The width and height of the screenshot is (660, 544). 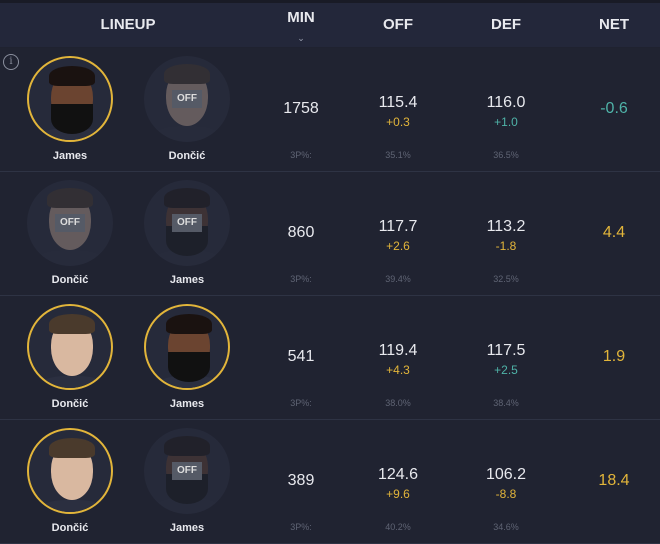 I want to click on min-header: MIN, so click(x=301, y=17).